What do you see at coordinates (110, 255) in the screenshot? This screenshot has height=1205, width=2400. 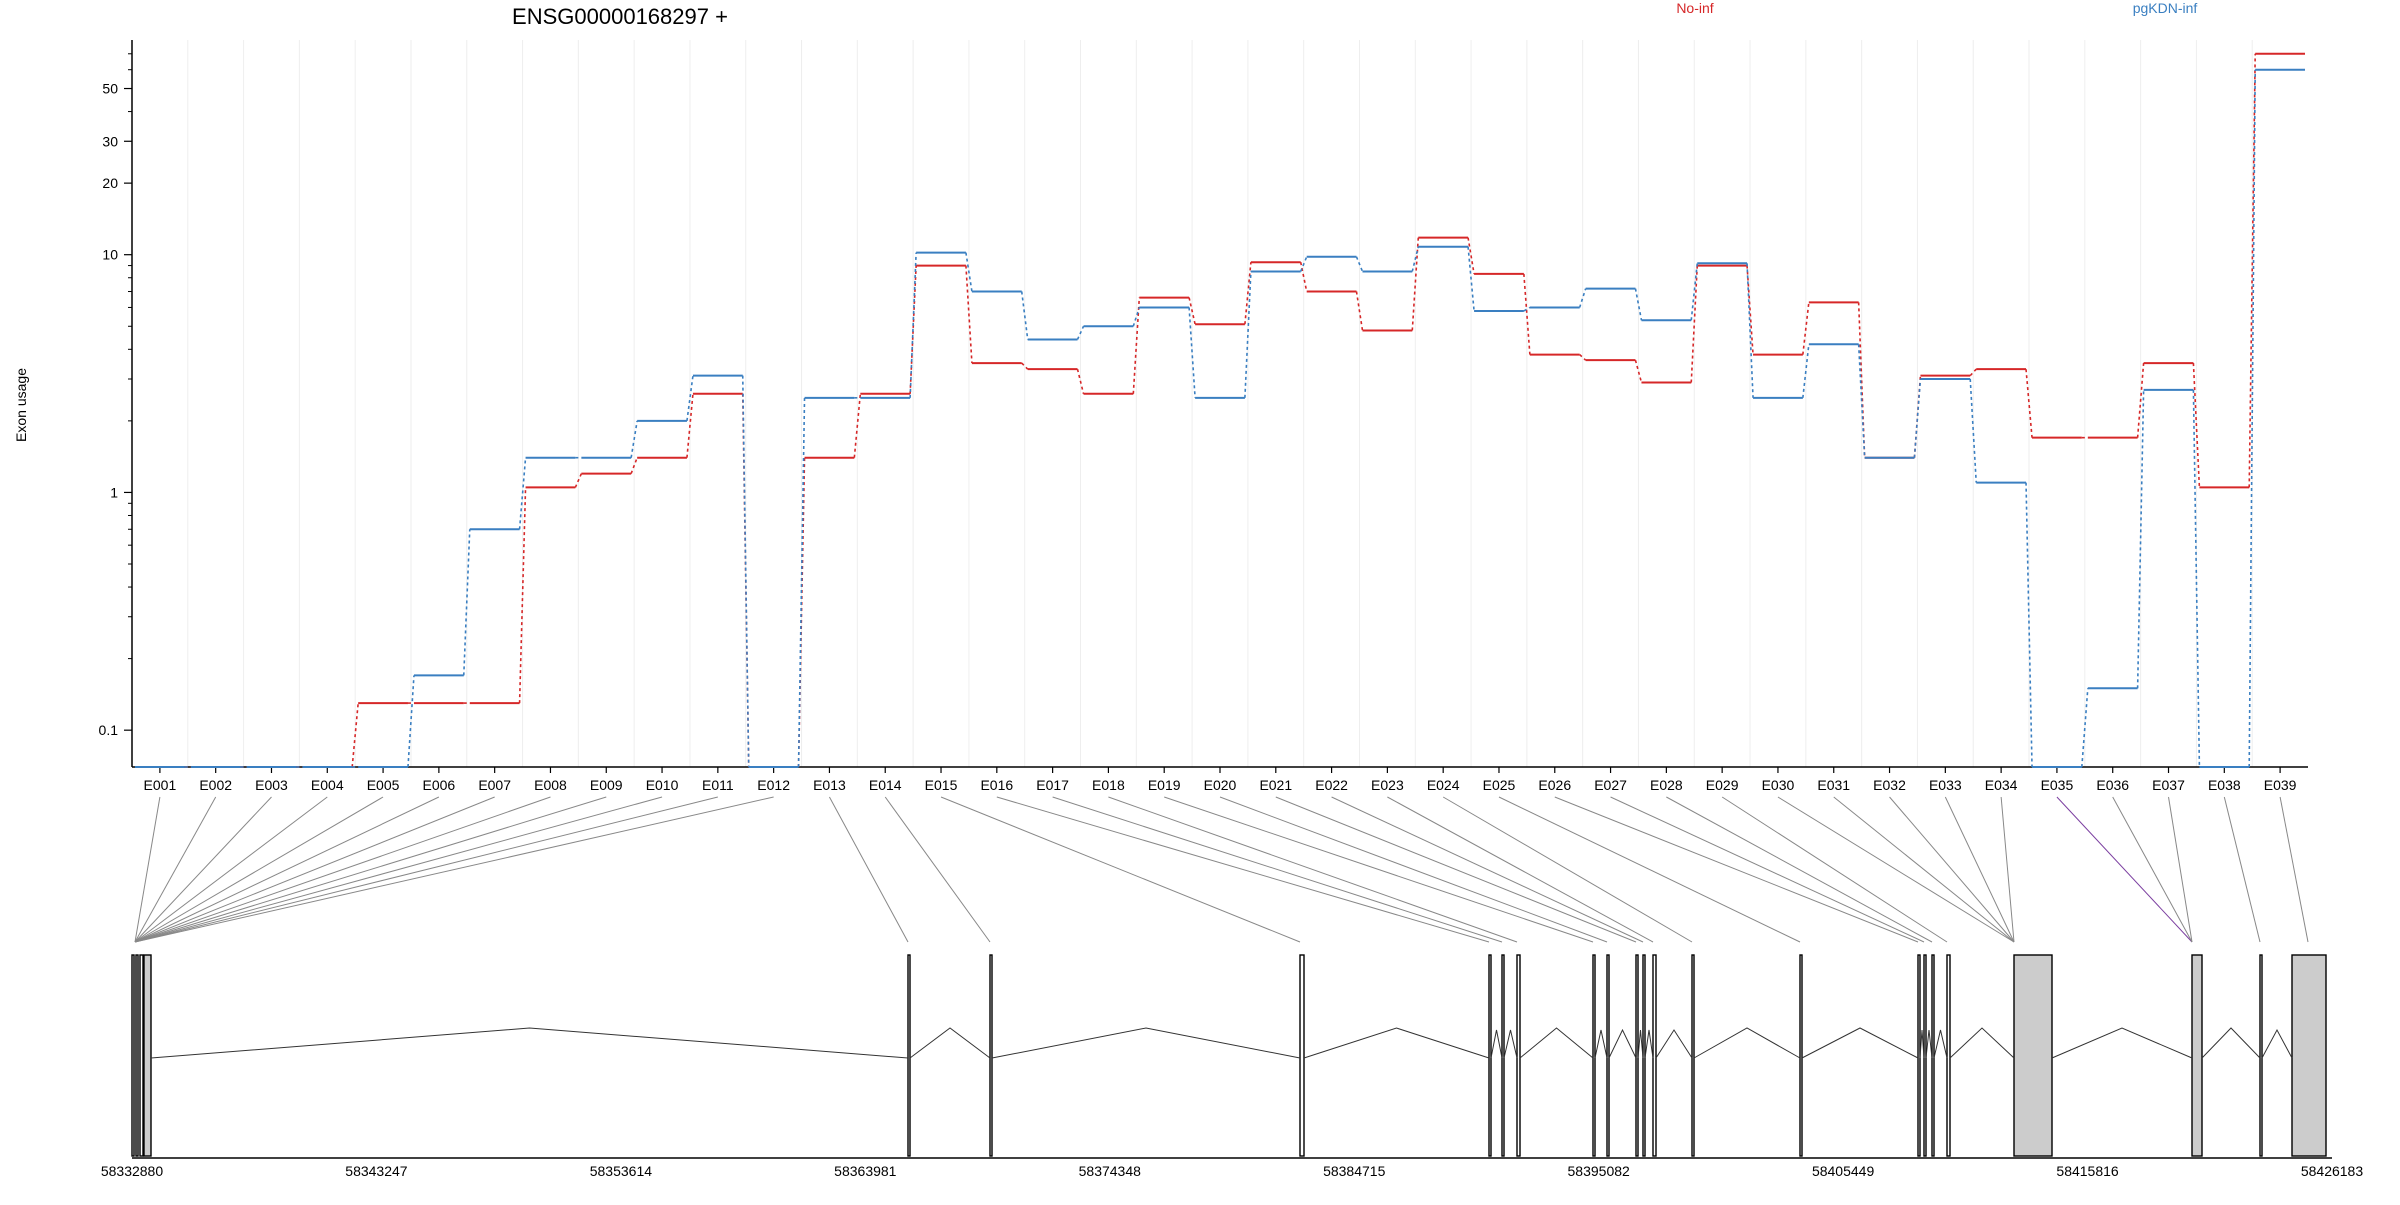 I see `y-tick-label: 10` at bounding box center [110, 255].